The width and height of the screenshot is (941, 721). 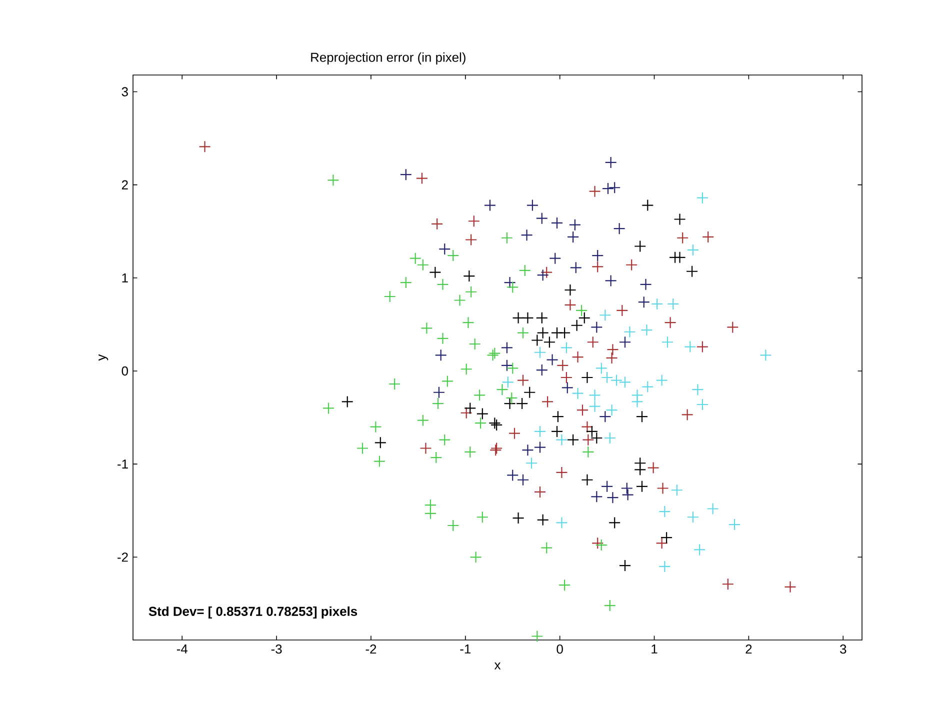 What do you see at coordinates (125, 91) in the screenshot?
I see `y-tick-label: 3` at bounding box center [125, 91].